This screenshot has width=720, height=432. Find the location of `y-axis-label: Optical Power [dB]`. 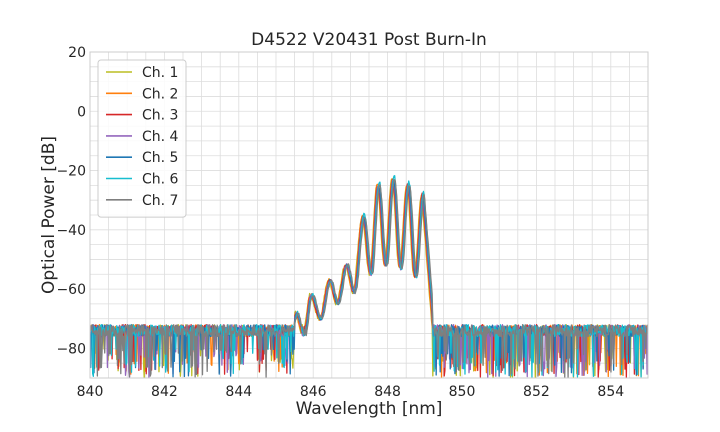

y-axis-label: Optical Power [dB] is located at coordinates (49, 215).